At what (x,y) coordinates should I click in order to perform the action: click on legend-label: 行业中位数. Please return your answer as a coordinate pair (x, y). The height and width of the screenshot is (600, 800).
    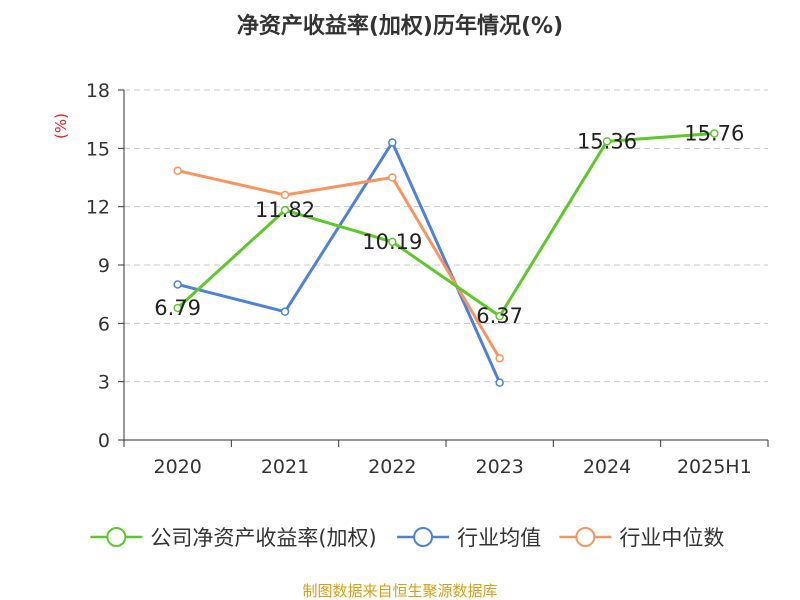
    Looking at the image, I should click on (671, 538).